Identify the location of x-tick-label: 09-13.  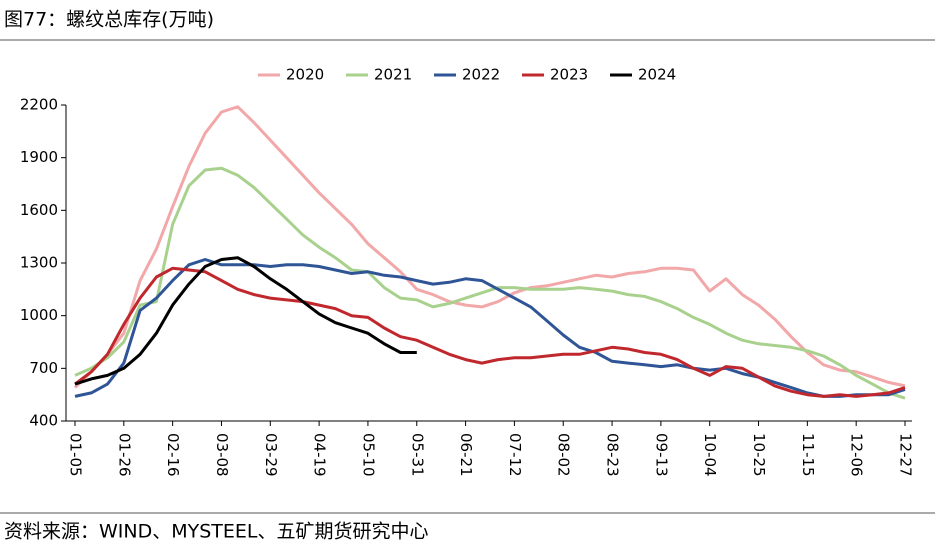
(661, 455).